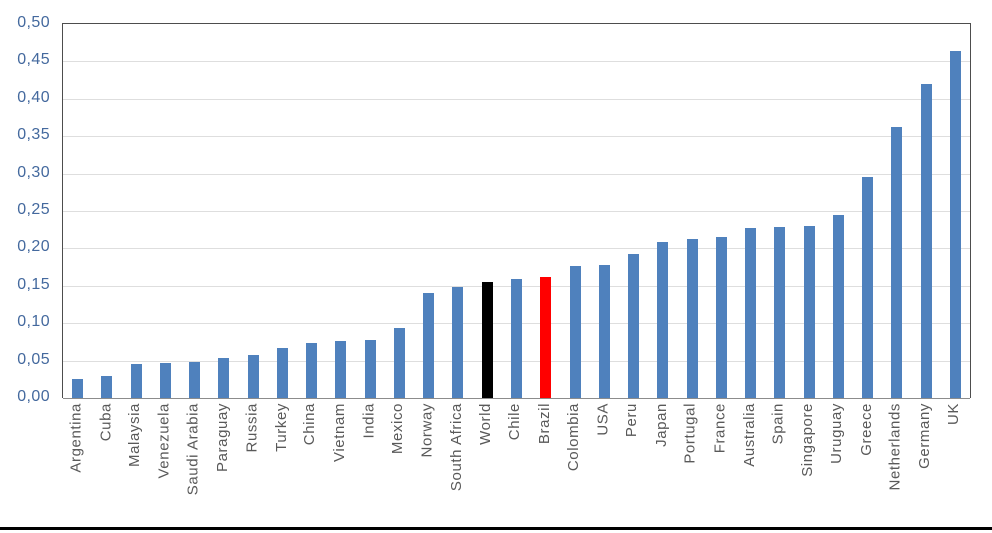  What do you see at coordinates (634, 326) in the screenshot?
I see `bar-peru` at bounding box center [634, 326].